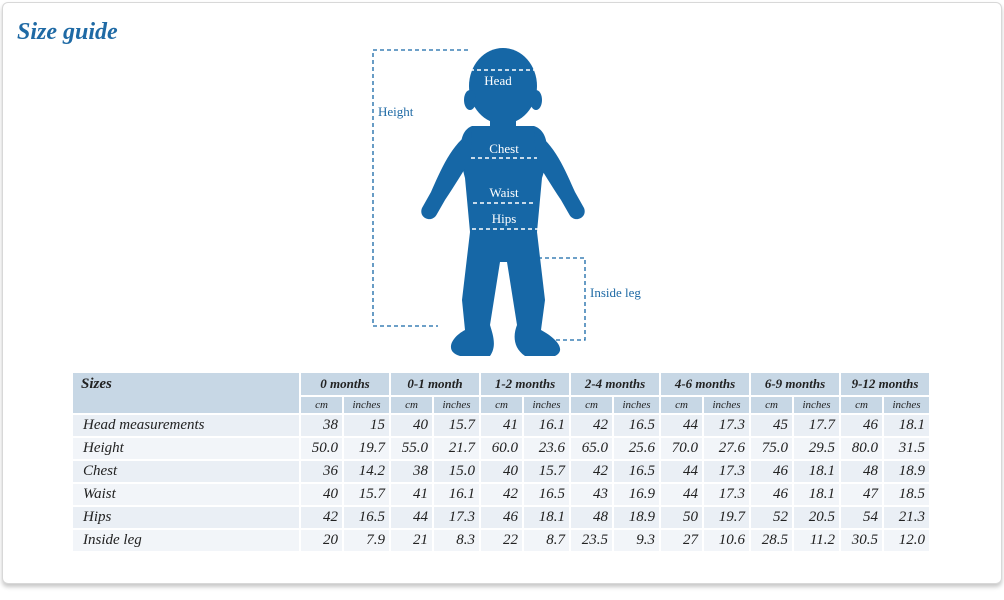 The image size is (1004, 600). What do you see at coordinates (636, 448) in the screenshot?
I see `cell: 25.6` at bounding box center [636, 448].